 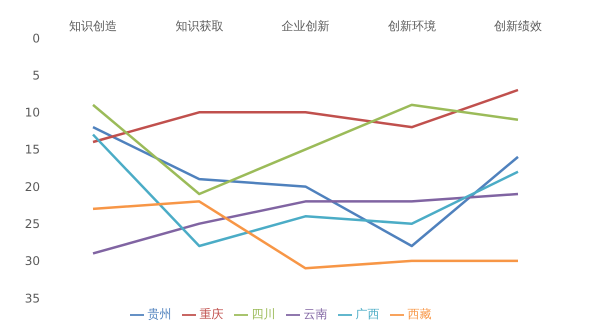 What do you see at coordinates (32, 261) in the screenshot?
I see `y-tick-label: 30` at bounding box center [32, 261].